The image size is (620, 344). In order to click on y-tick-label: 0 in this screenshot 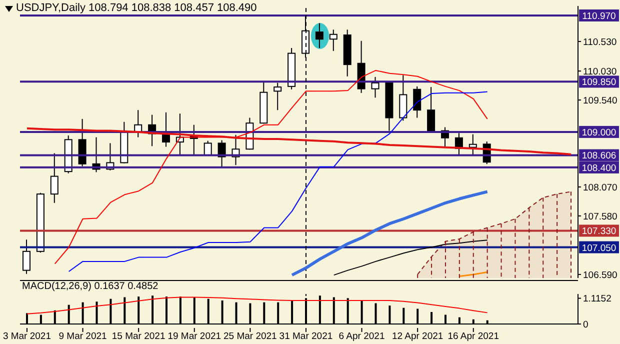, I will do `click(585, 324)`.